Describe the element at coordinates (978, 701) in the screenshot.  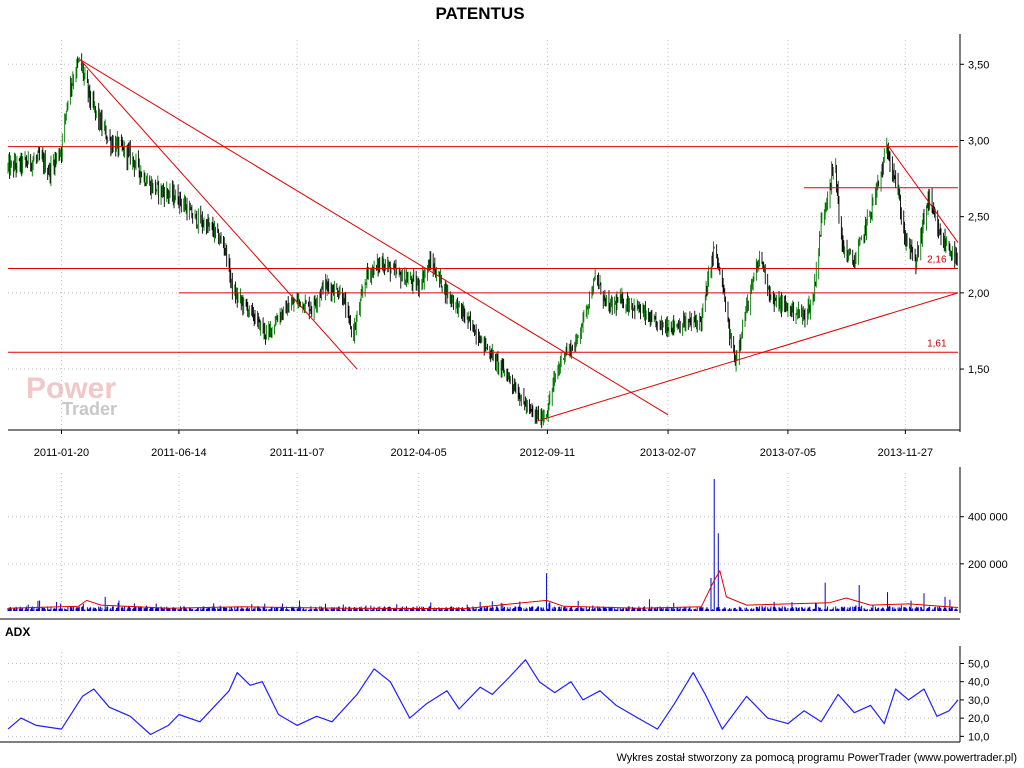
I see `y-tick-label: 30,0` at that location.